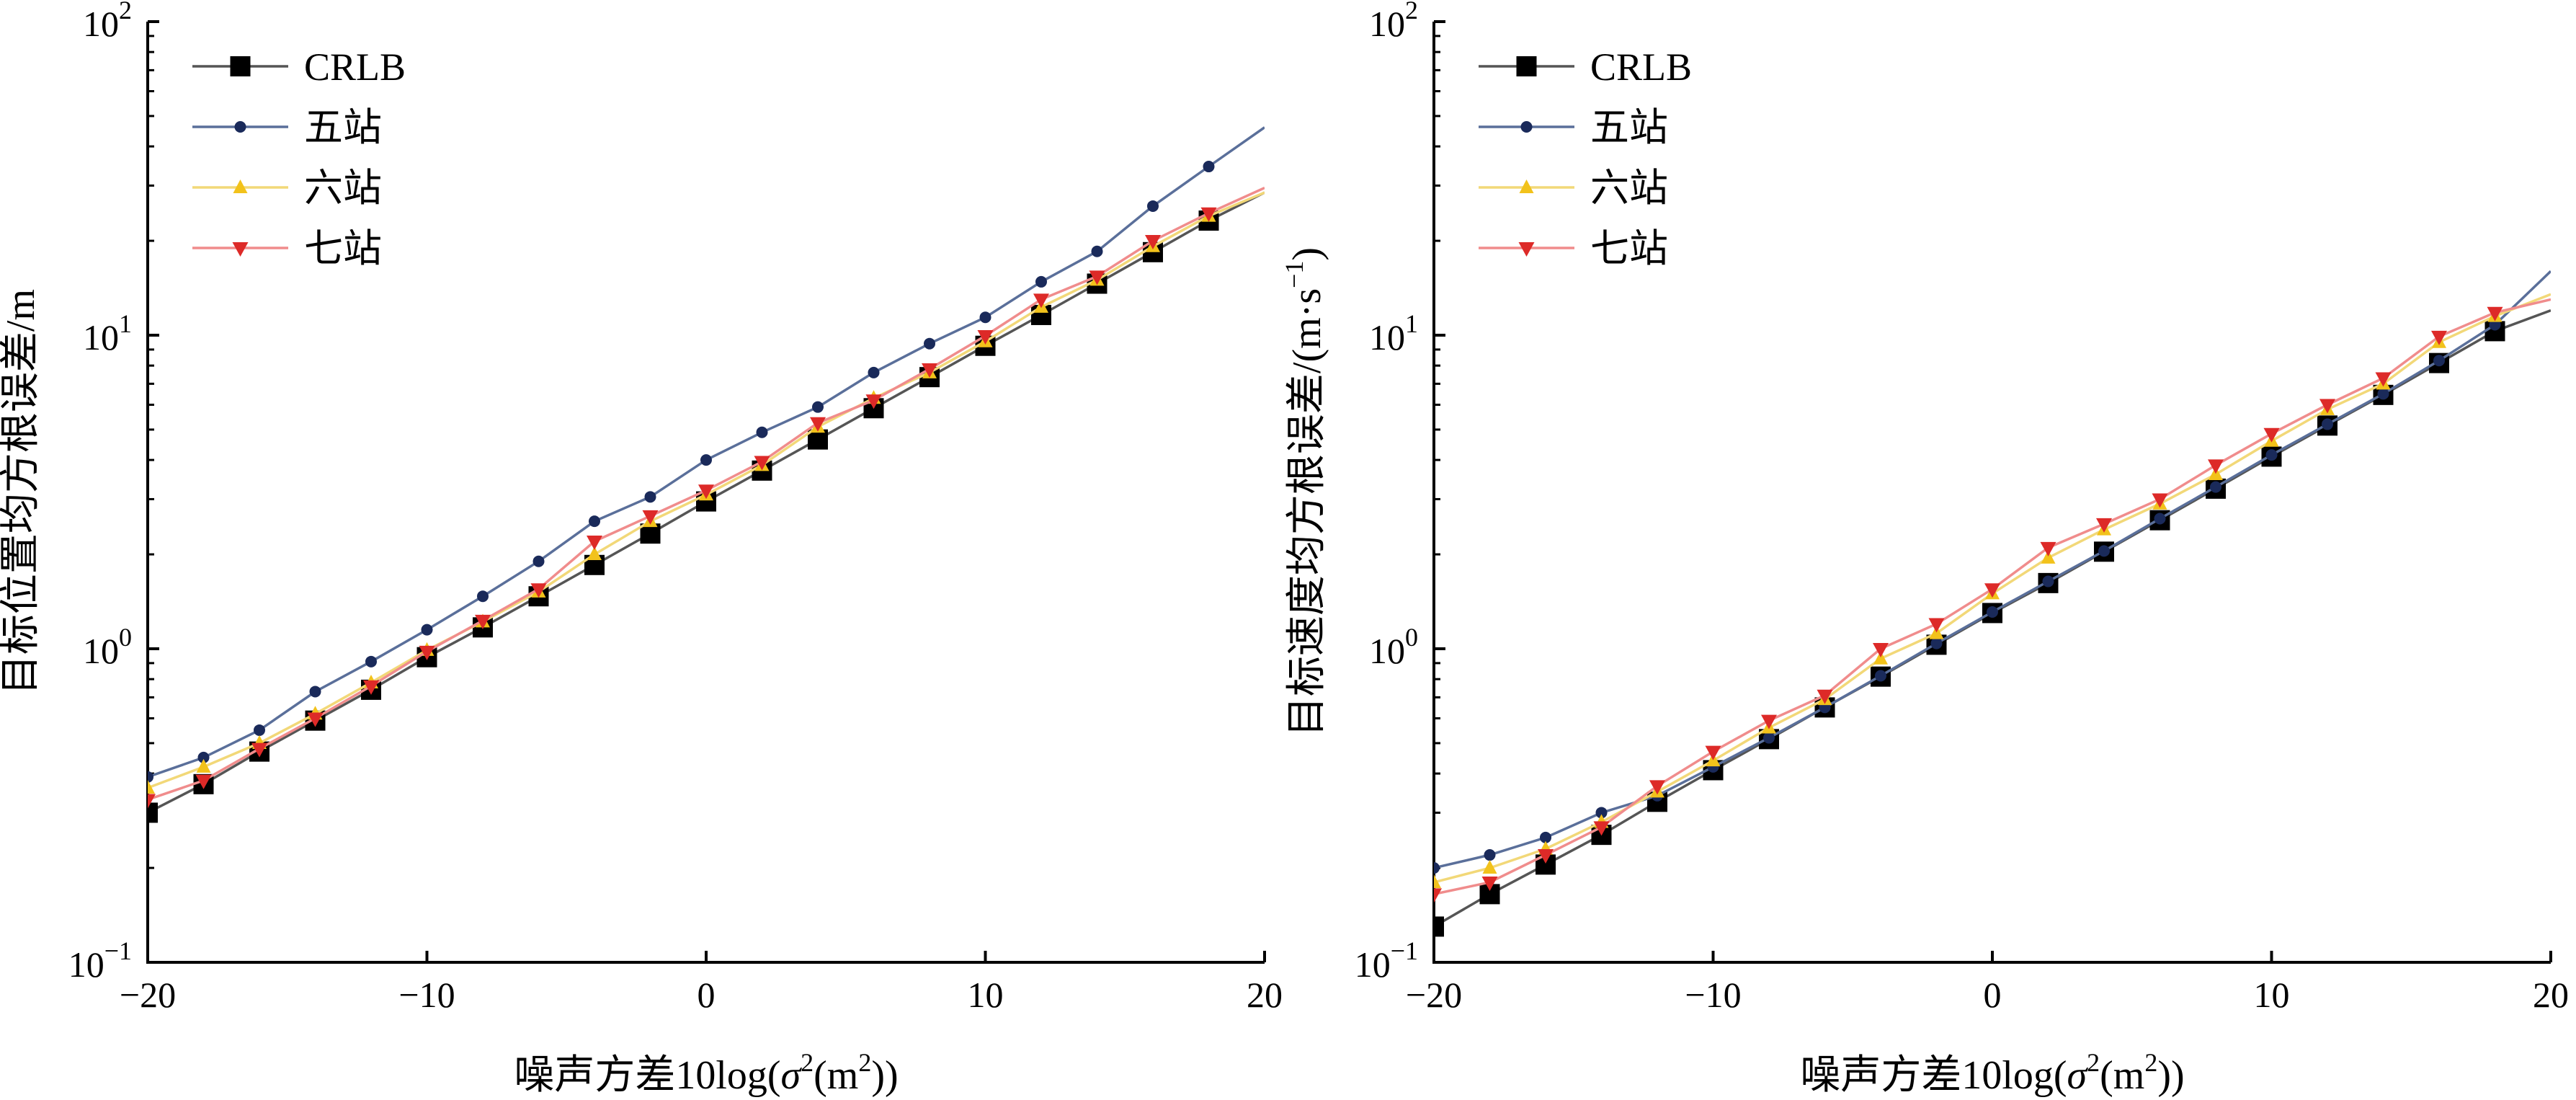 The image size is (2576, 1100). What do you see at coordinates (1304, 492) in the screenshot?
I see `y-axis-label: 目标速度均方根误差/(m·s−1)` at bounding box center [1304, 492].